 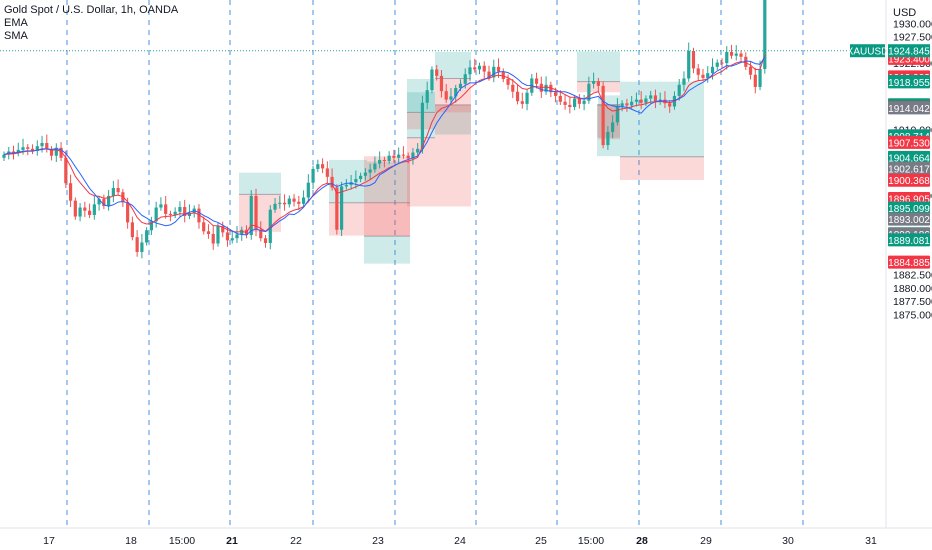 I want to click on position-target-zone, so click(x=348, y=181).